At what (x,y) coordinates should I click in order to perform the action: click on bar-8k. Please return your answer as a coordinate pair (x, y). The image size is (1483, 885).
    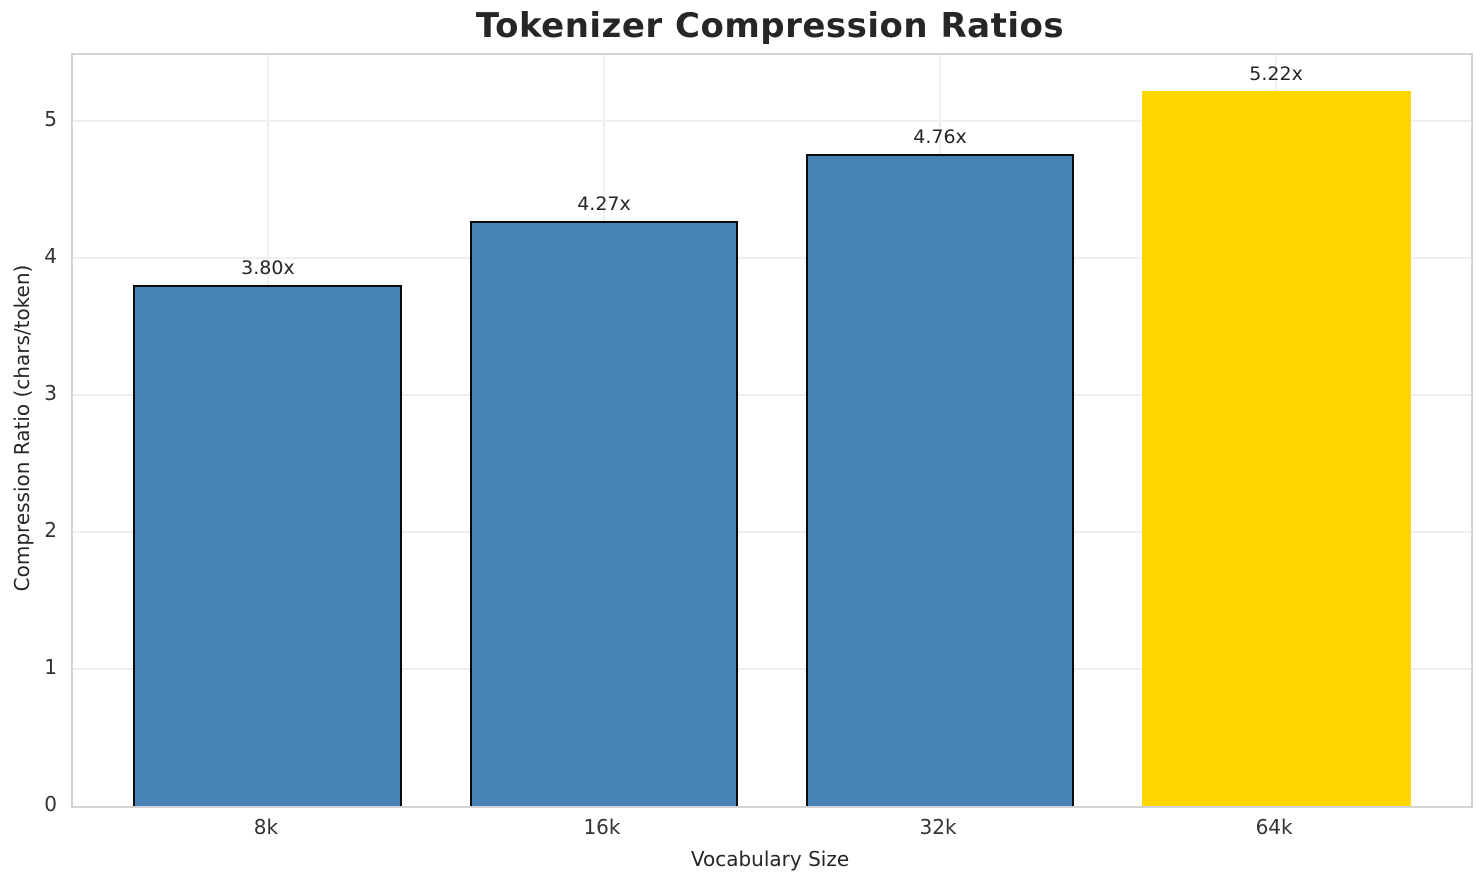
    Looking at the image, I should click on (268, 545).